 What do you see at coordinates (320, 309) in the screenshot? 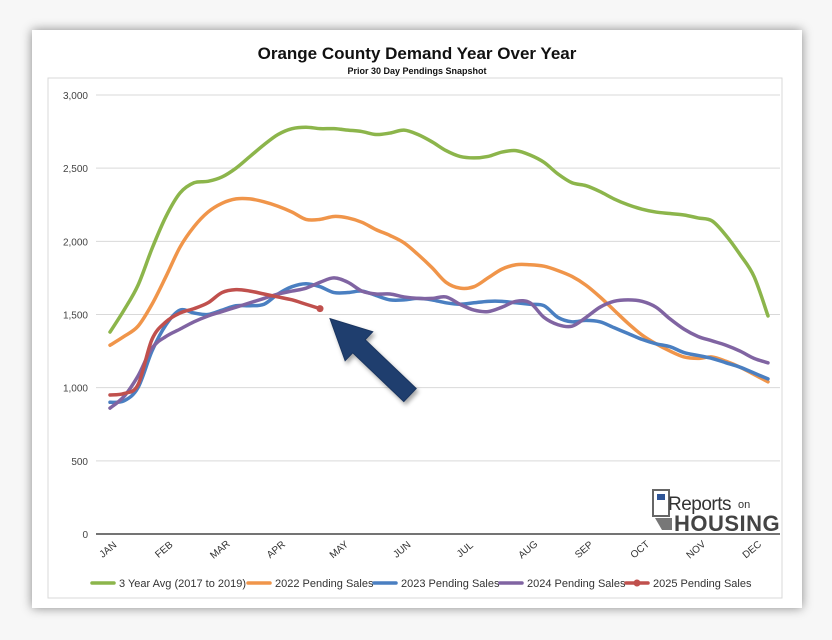
I see `series-end-marker` at bounding box center [320, 309].